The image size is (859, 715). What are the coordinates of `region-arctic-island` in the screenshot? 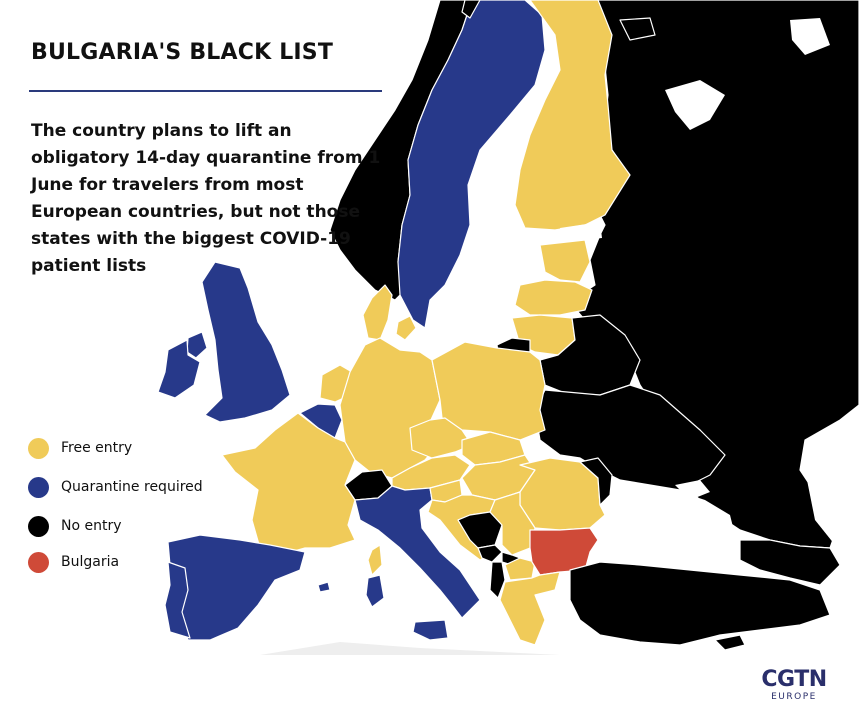 It's located at (471, 9).